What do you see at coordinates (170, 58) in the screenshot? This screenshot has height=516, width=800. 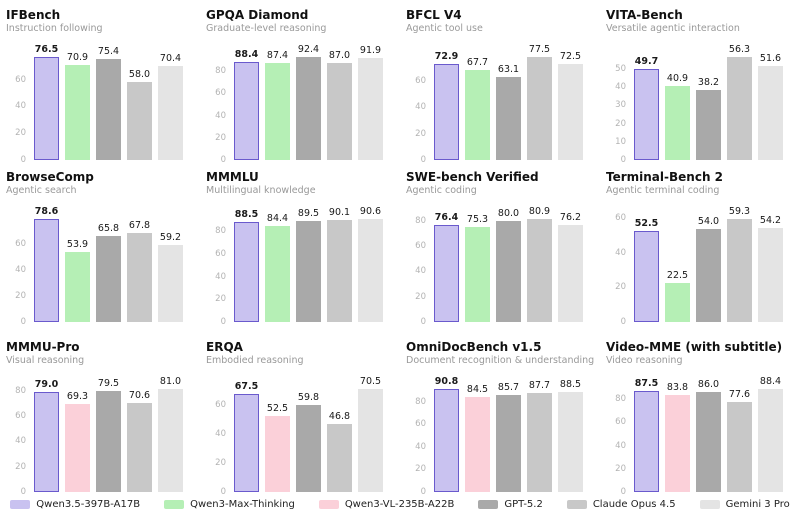 I see `bar-value-label: 70.4` at bounding box center [170, 58].